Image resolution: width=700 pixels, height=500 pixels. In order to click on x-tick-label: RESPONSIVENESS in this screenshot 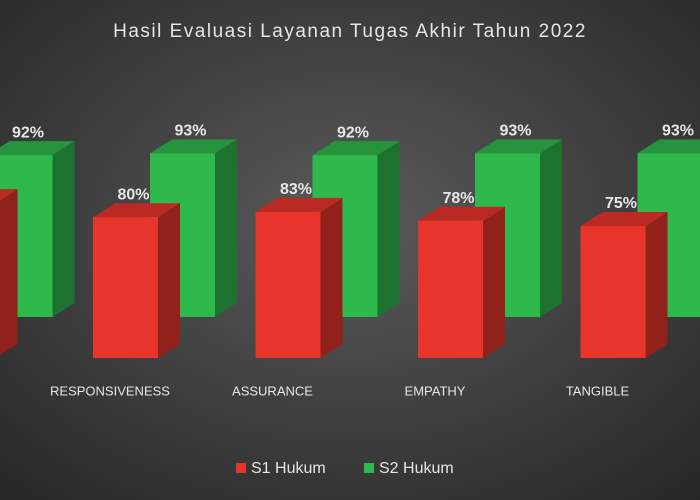, I will do `click(110, 390)`.